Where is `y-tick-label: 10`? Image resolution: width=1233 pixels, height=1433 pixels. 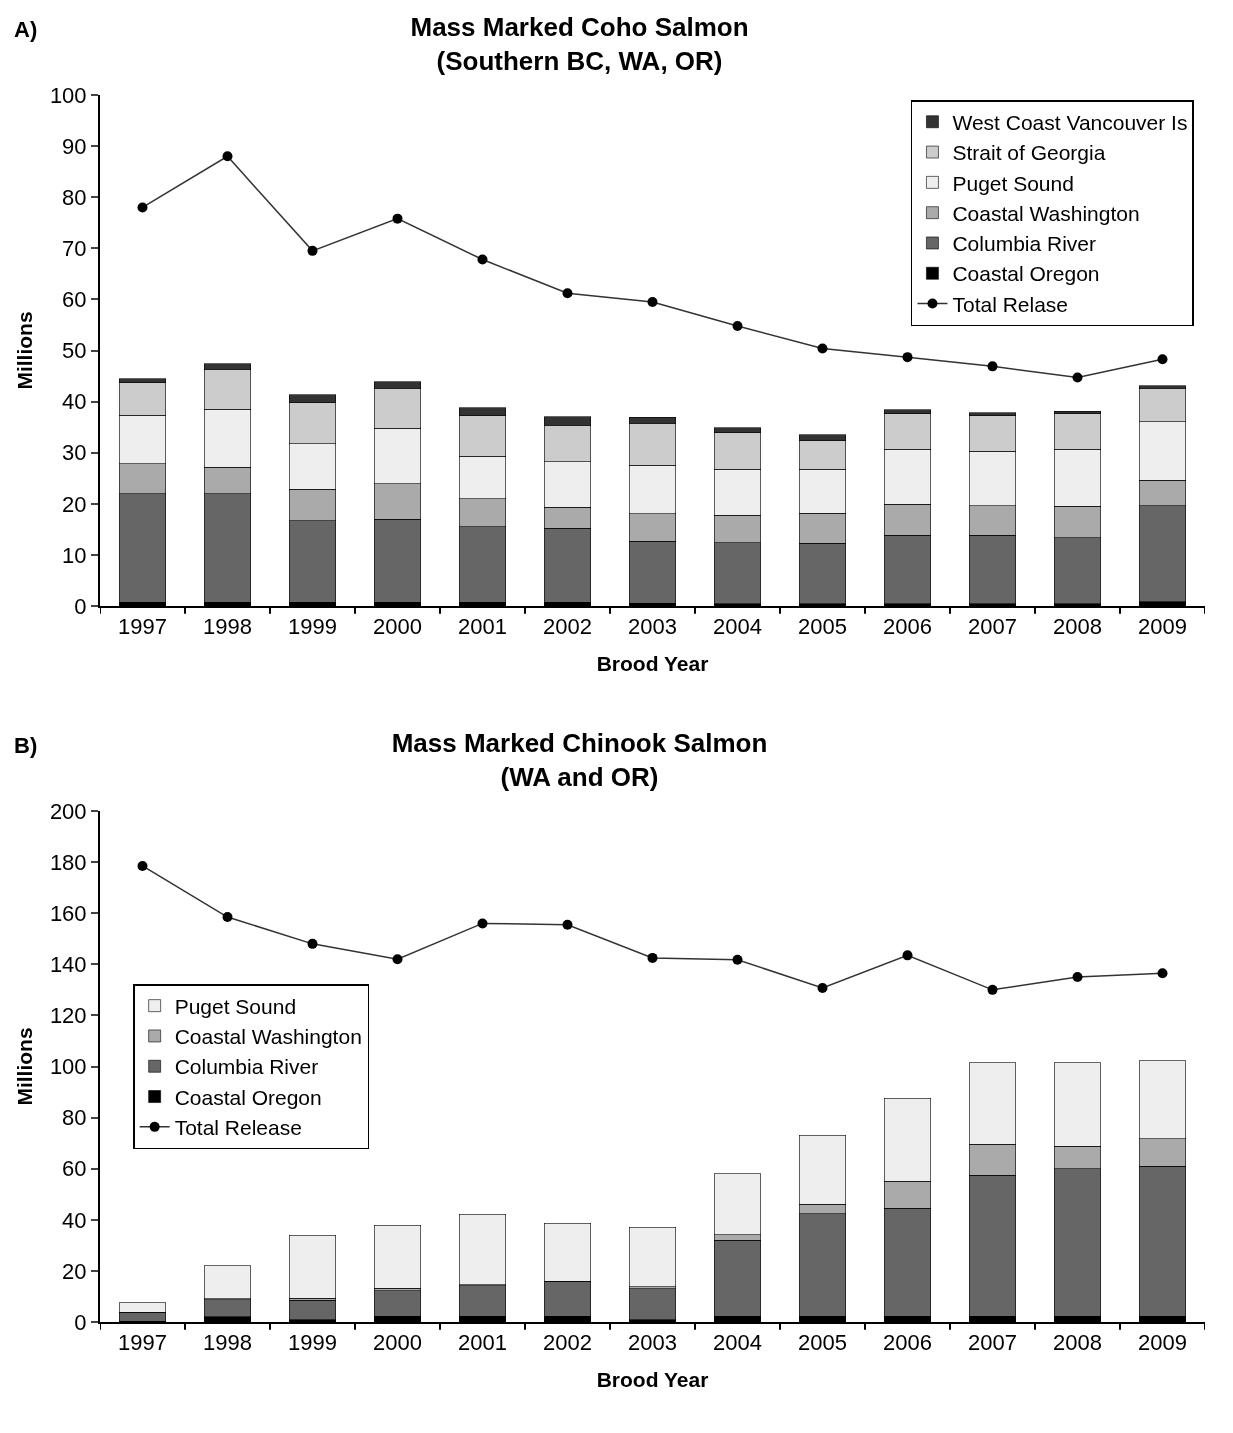 y-tick-label: 10 is located at coordinates (74, 555).